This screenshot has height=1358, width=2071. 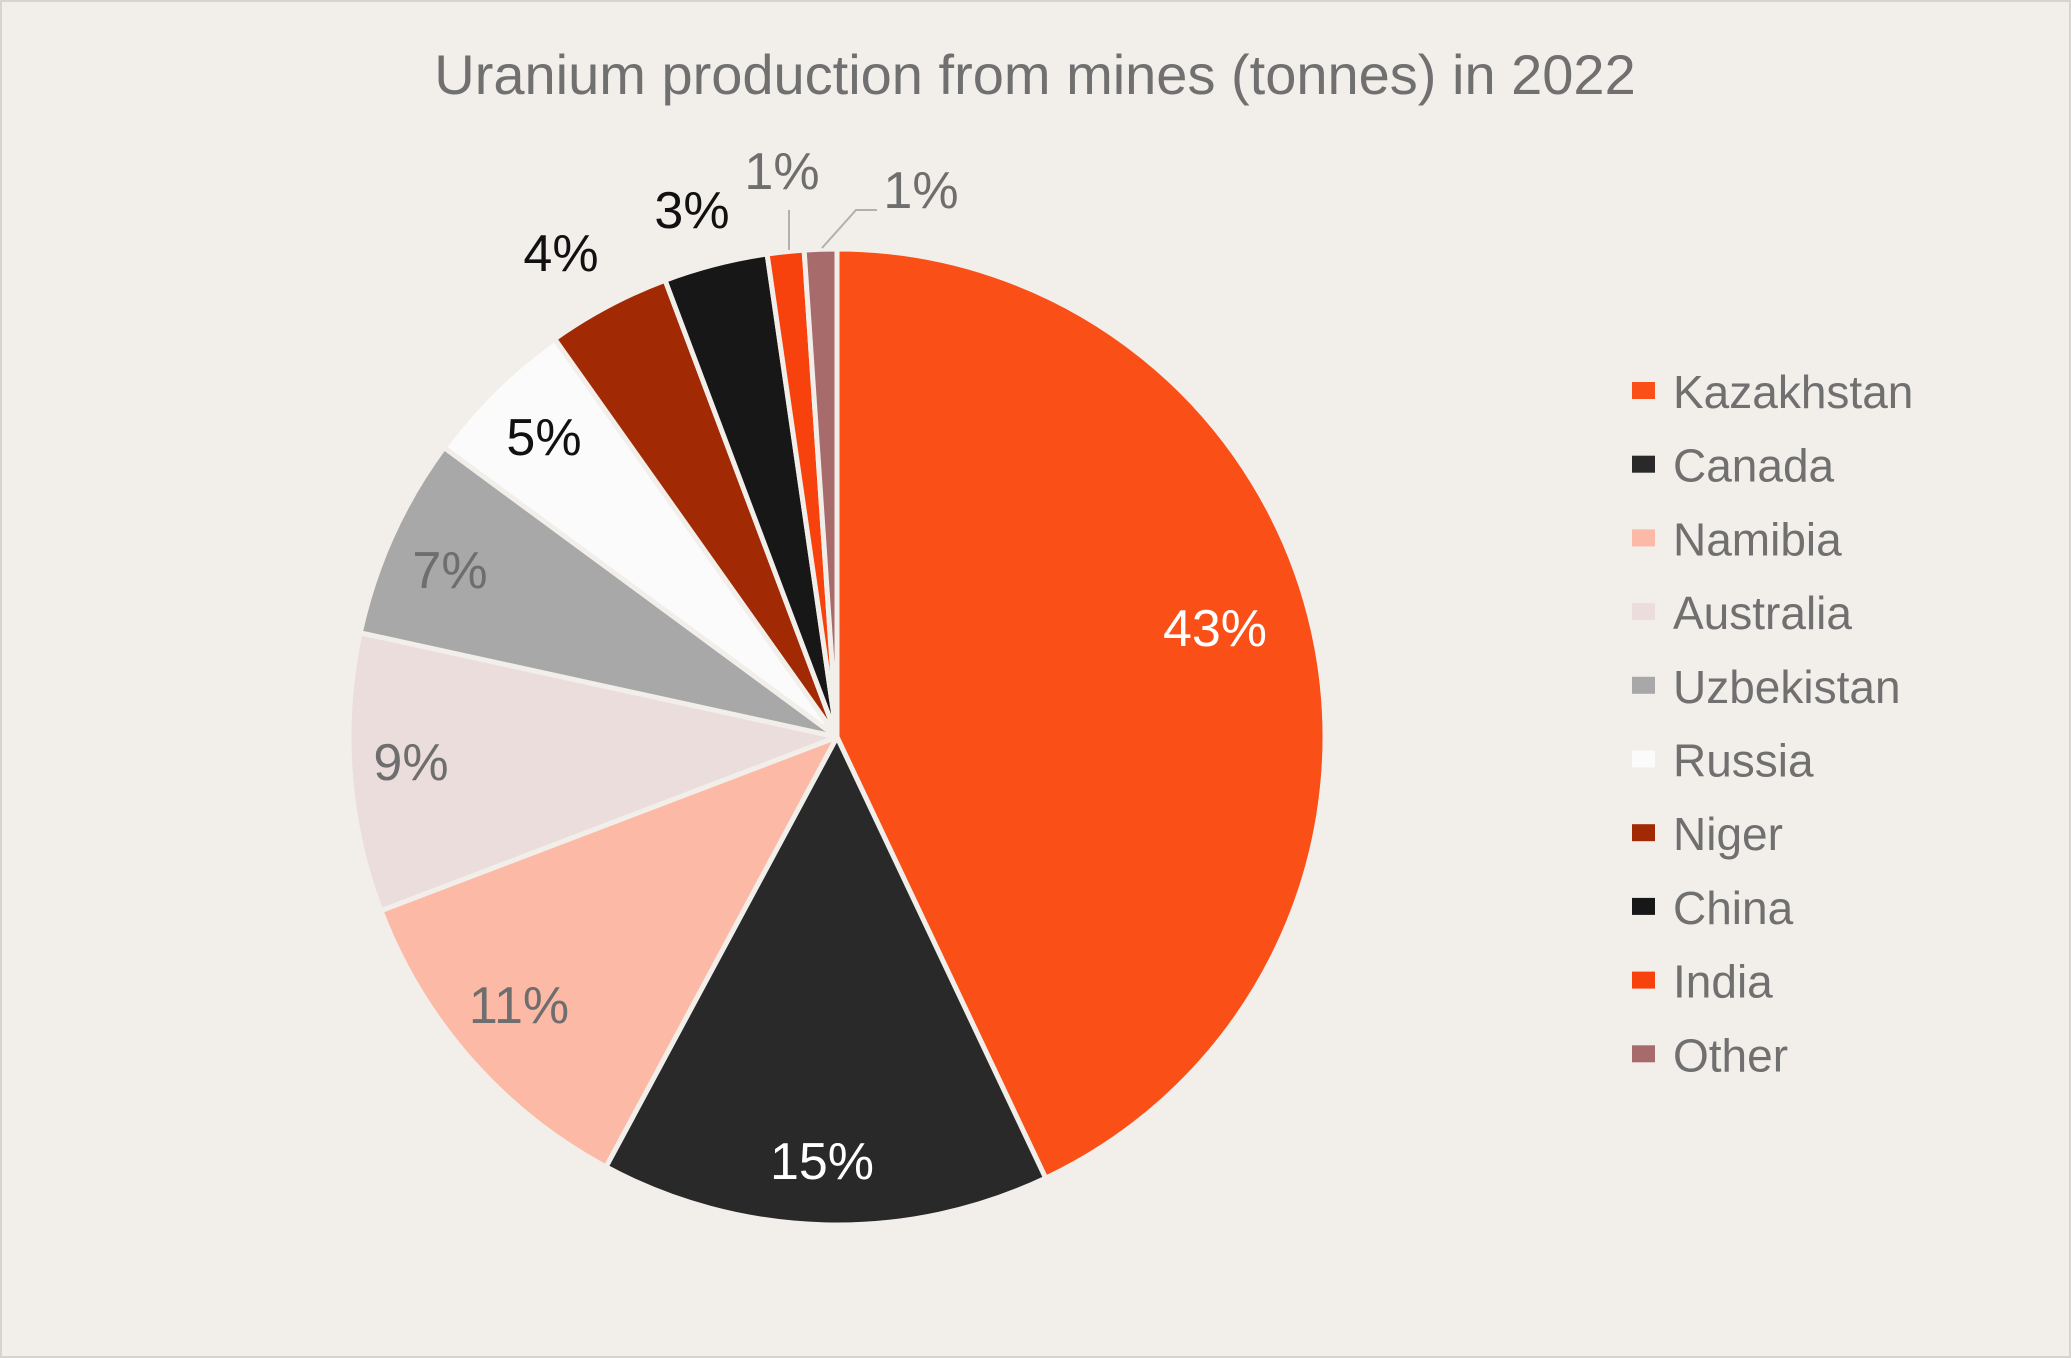 What do you see at coordinates (1733, 908) in the screenshot?
I see `legend-label-china: China` at bounding box center [1733, 908].